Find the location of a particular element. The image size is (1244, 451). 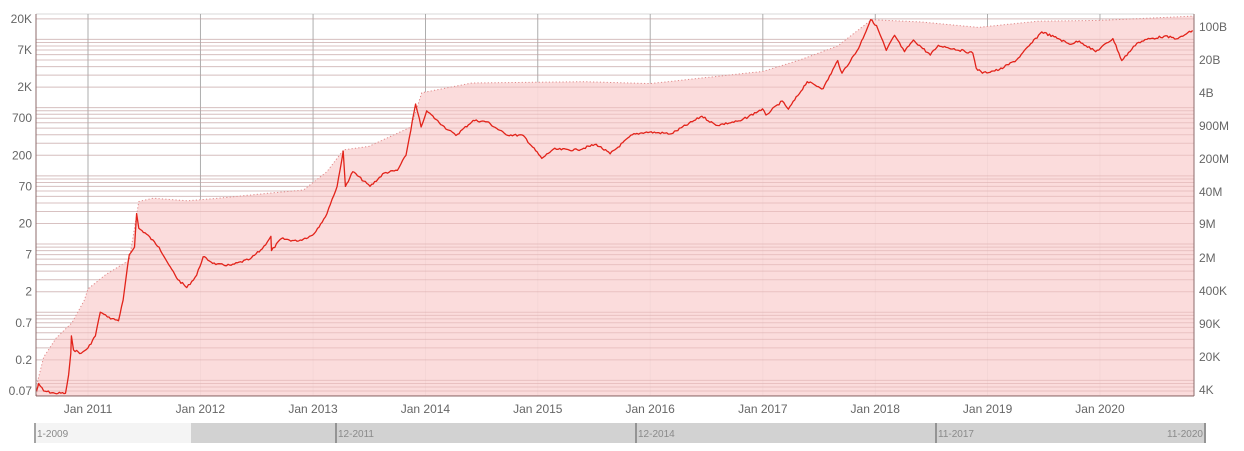

y-right-tick-label: 40M is located at coordinates (1210, 192).